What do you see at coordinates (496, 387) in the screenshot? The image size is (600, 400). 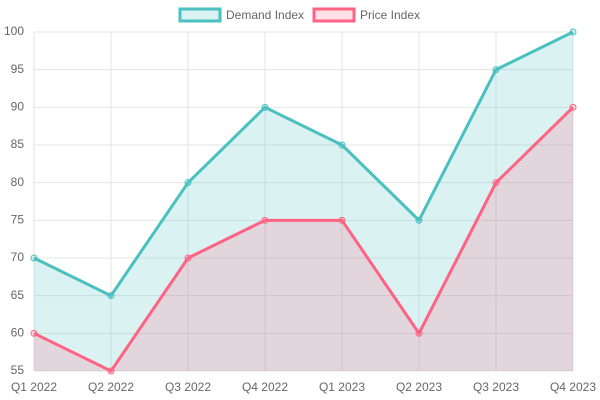 I see `x-tick-label: Q3 2023` at bounding box center [496, 387].